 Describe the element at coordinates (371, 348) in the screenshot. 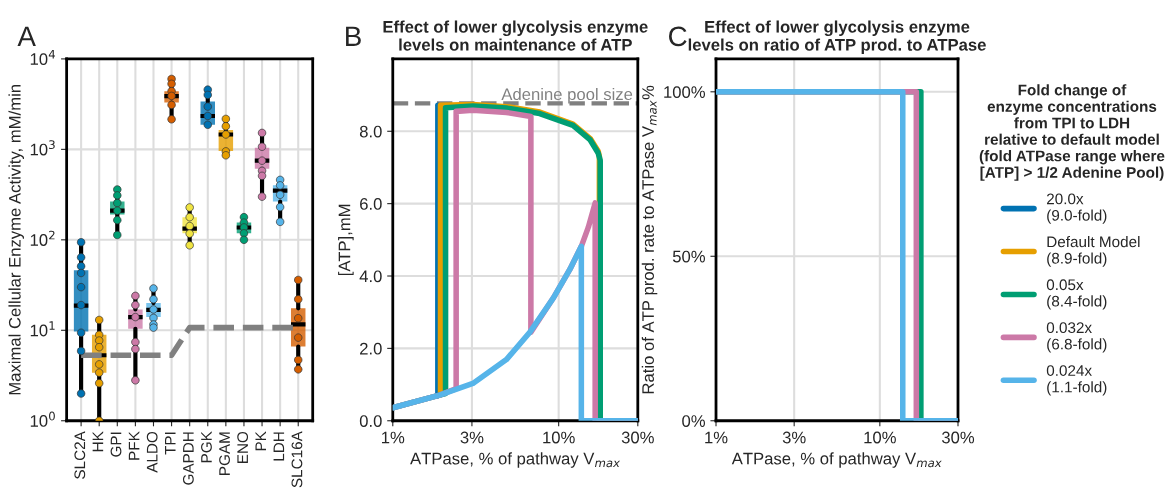

I see `y-tick-label: 2.0` at that location.